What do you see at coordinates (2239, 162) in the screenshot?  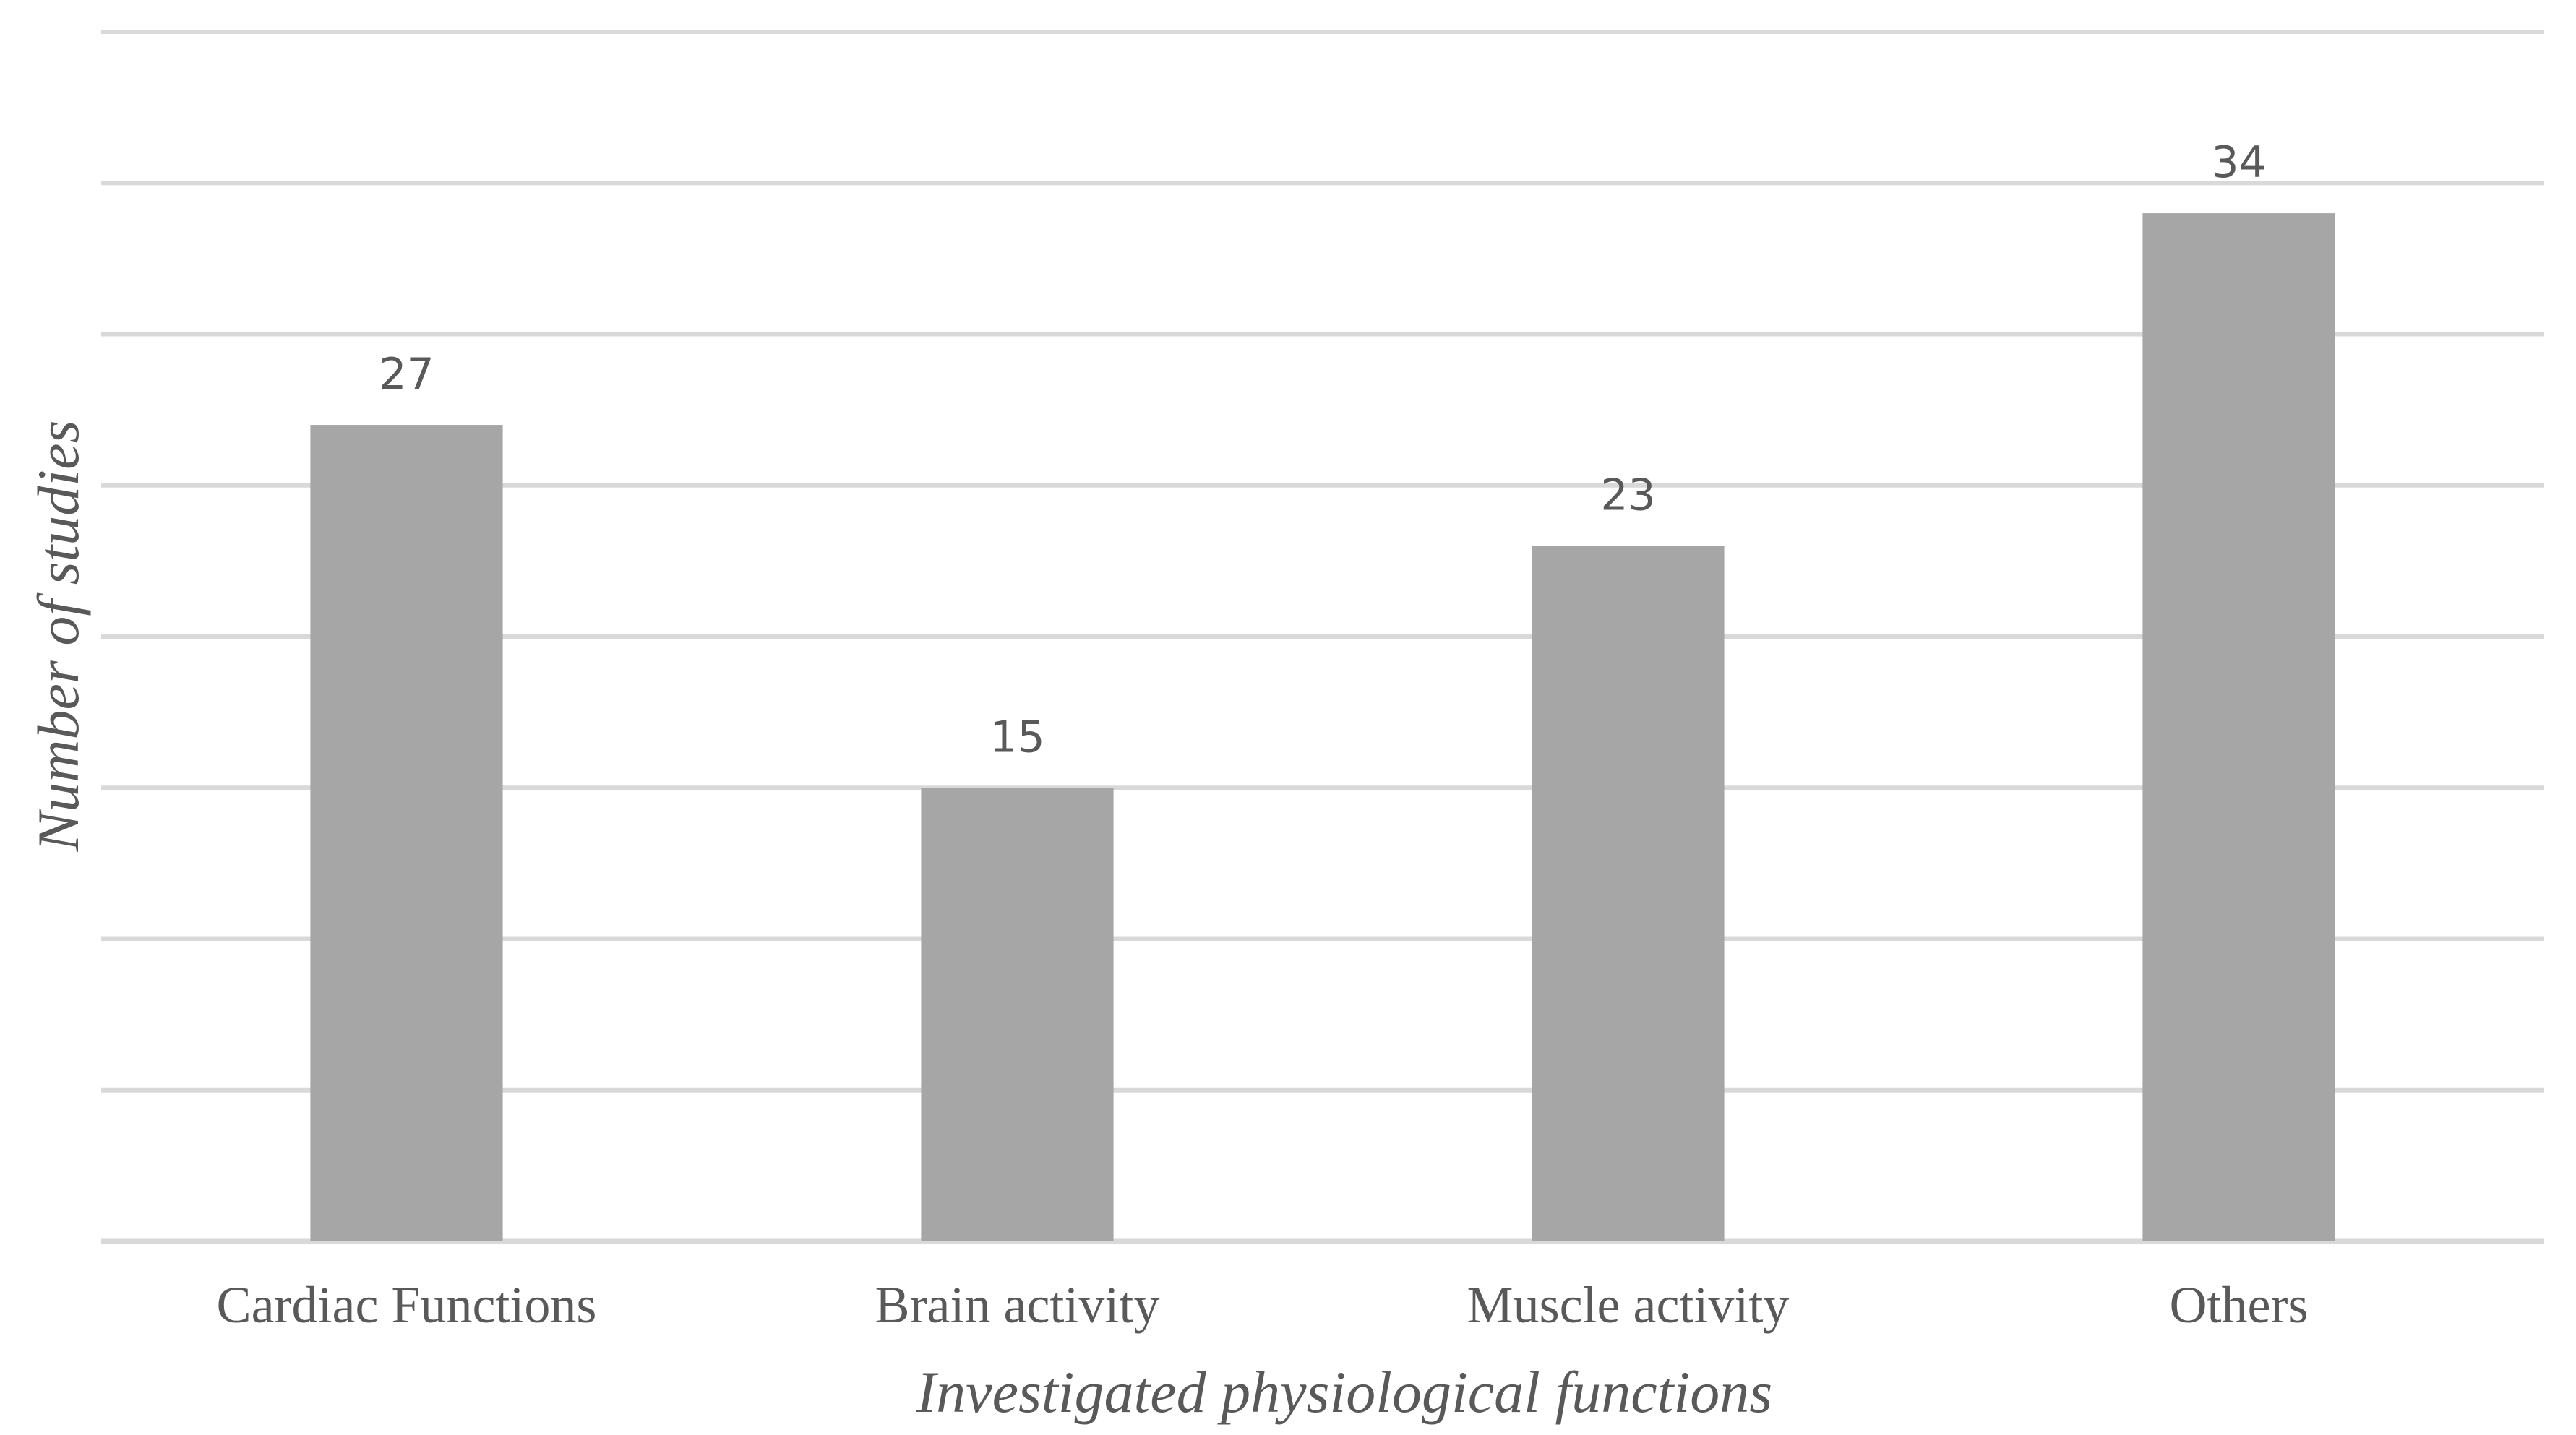 I see `data-label: 34` at bounding box center [2239, 162].